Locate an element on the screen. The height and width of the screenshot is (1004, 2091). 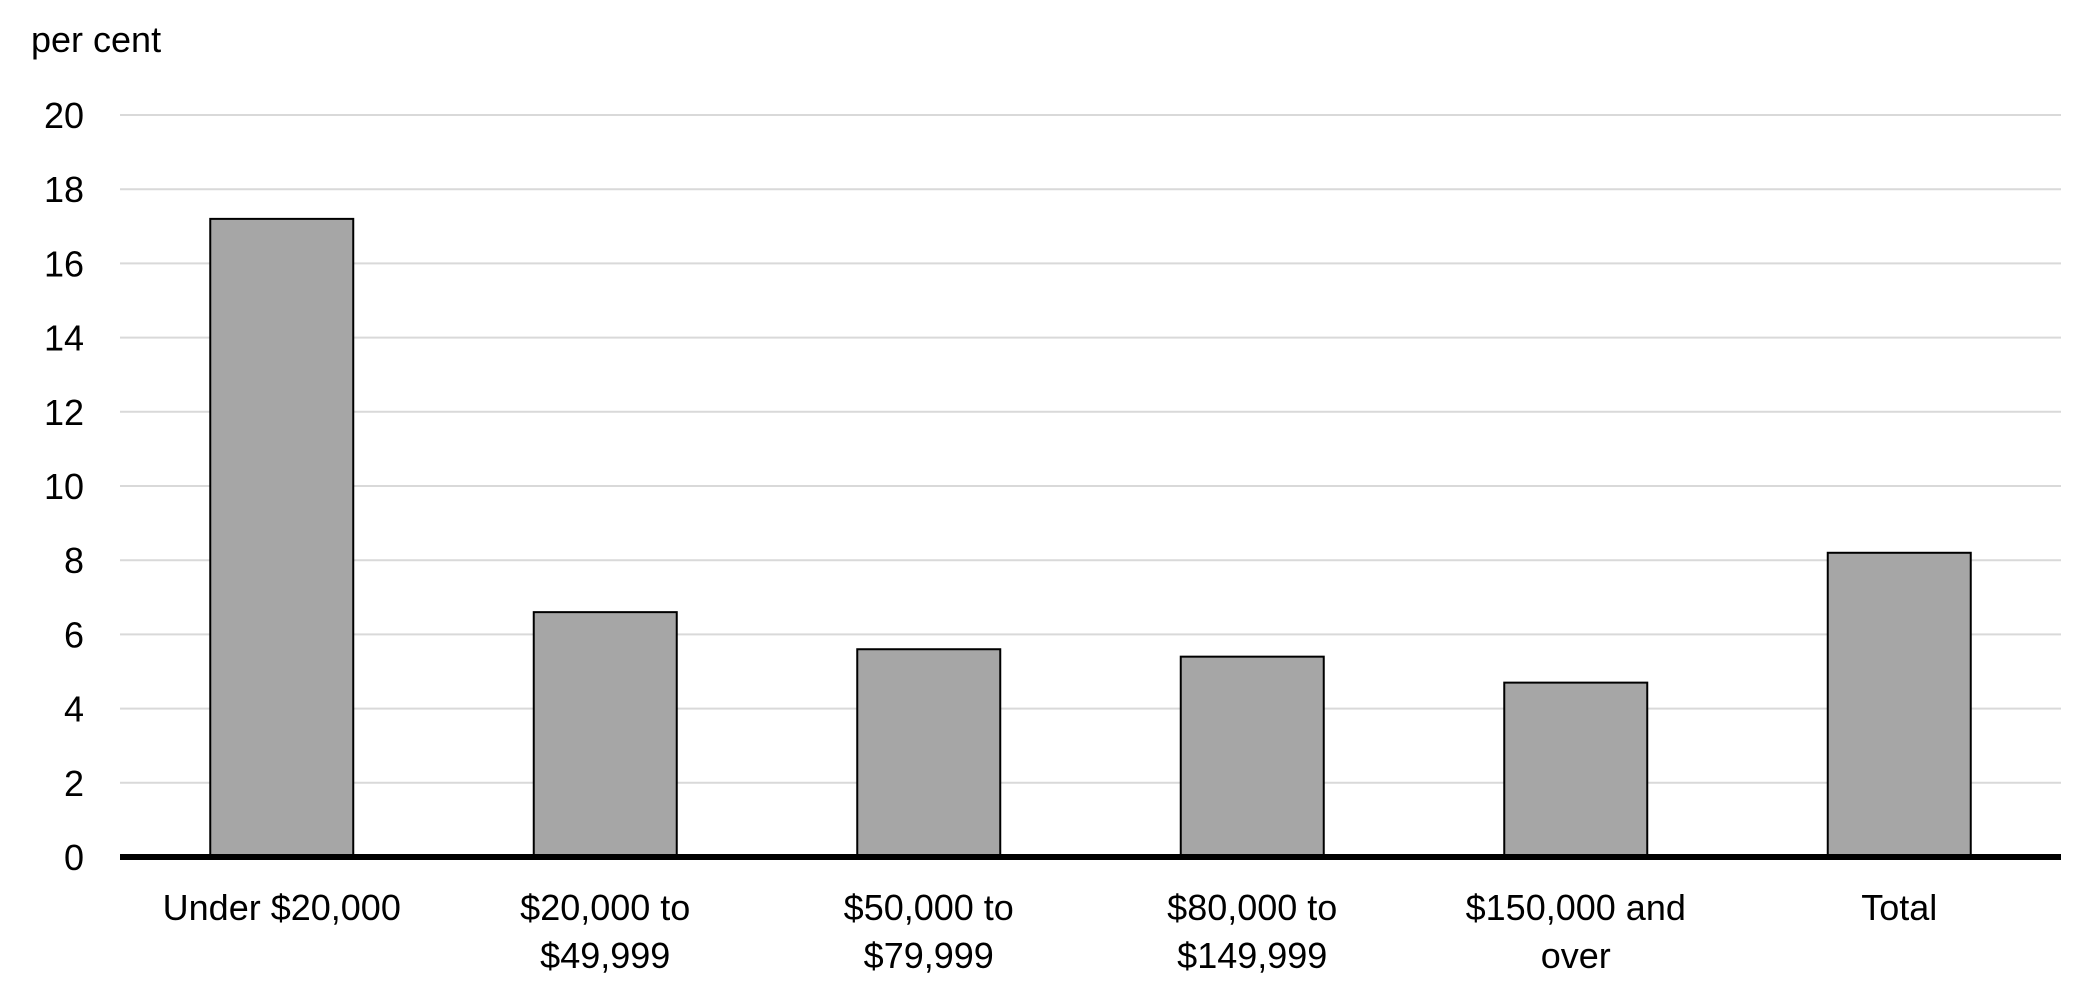
y-tick-label: 6 is located at coordinates (74, 634).